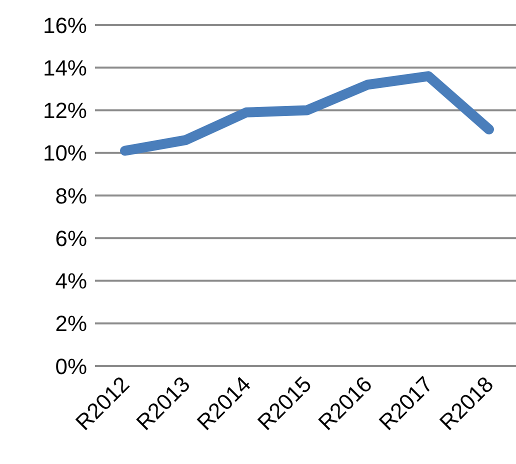 Image resolution: width=516 pixels, height=464 pixels. Describe the element at coordinates (64, 25) in the screenshot. I see `y-tick-label: 16%` at that location.